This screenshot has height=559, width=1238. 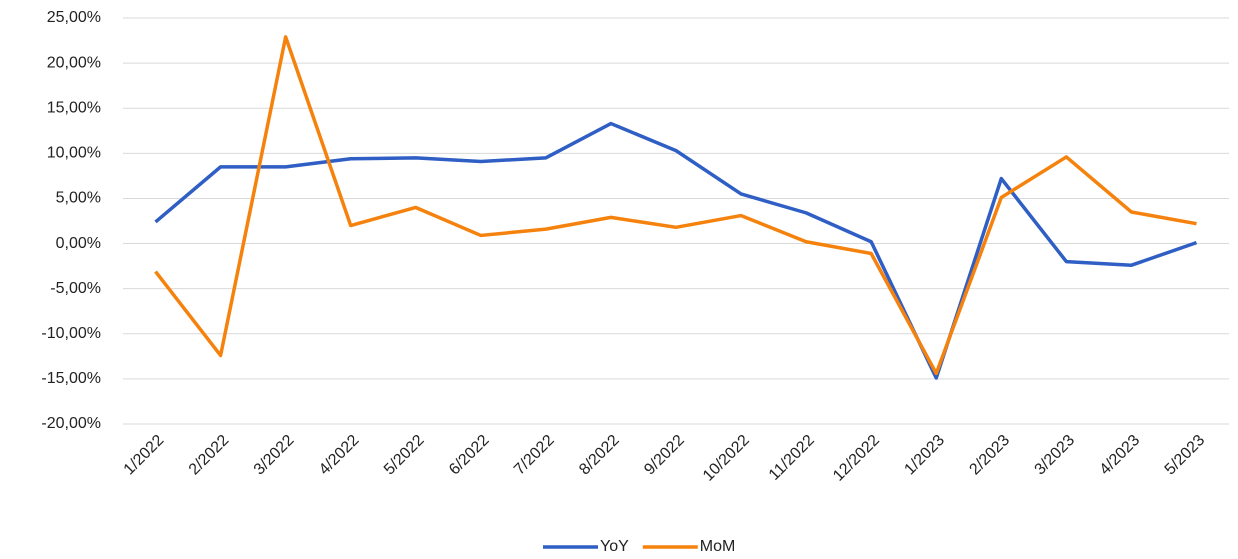 What do you see at coordinates (664, 455) in the screenshot?
I see `x-tick-label: 9/2022` at bounding box center [664, 455].